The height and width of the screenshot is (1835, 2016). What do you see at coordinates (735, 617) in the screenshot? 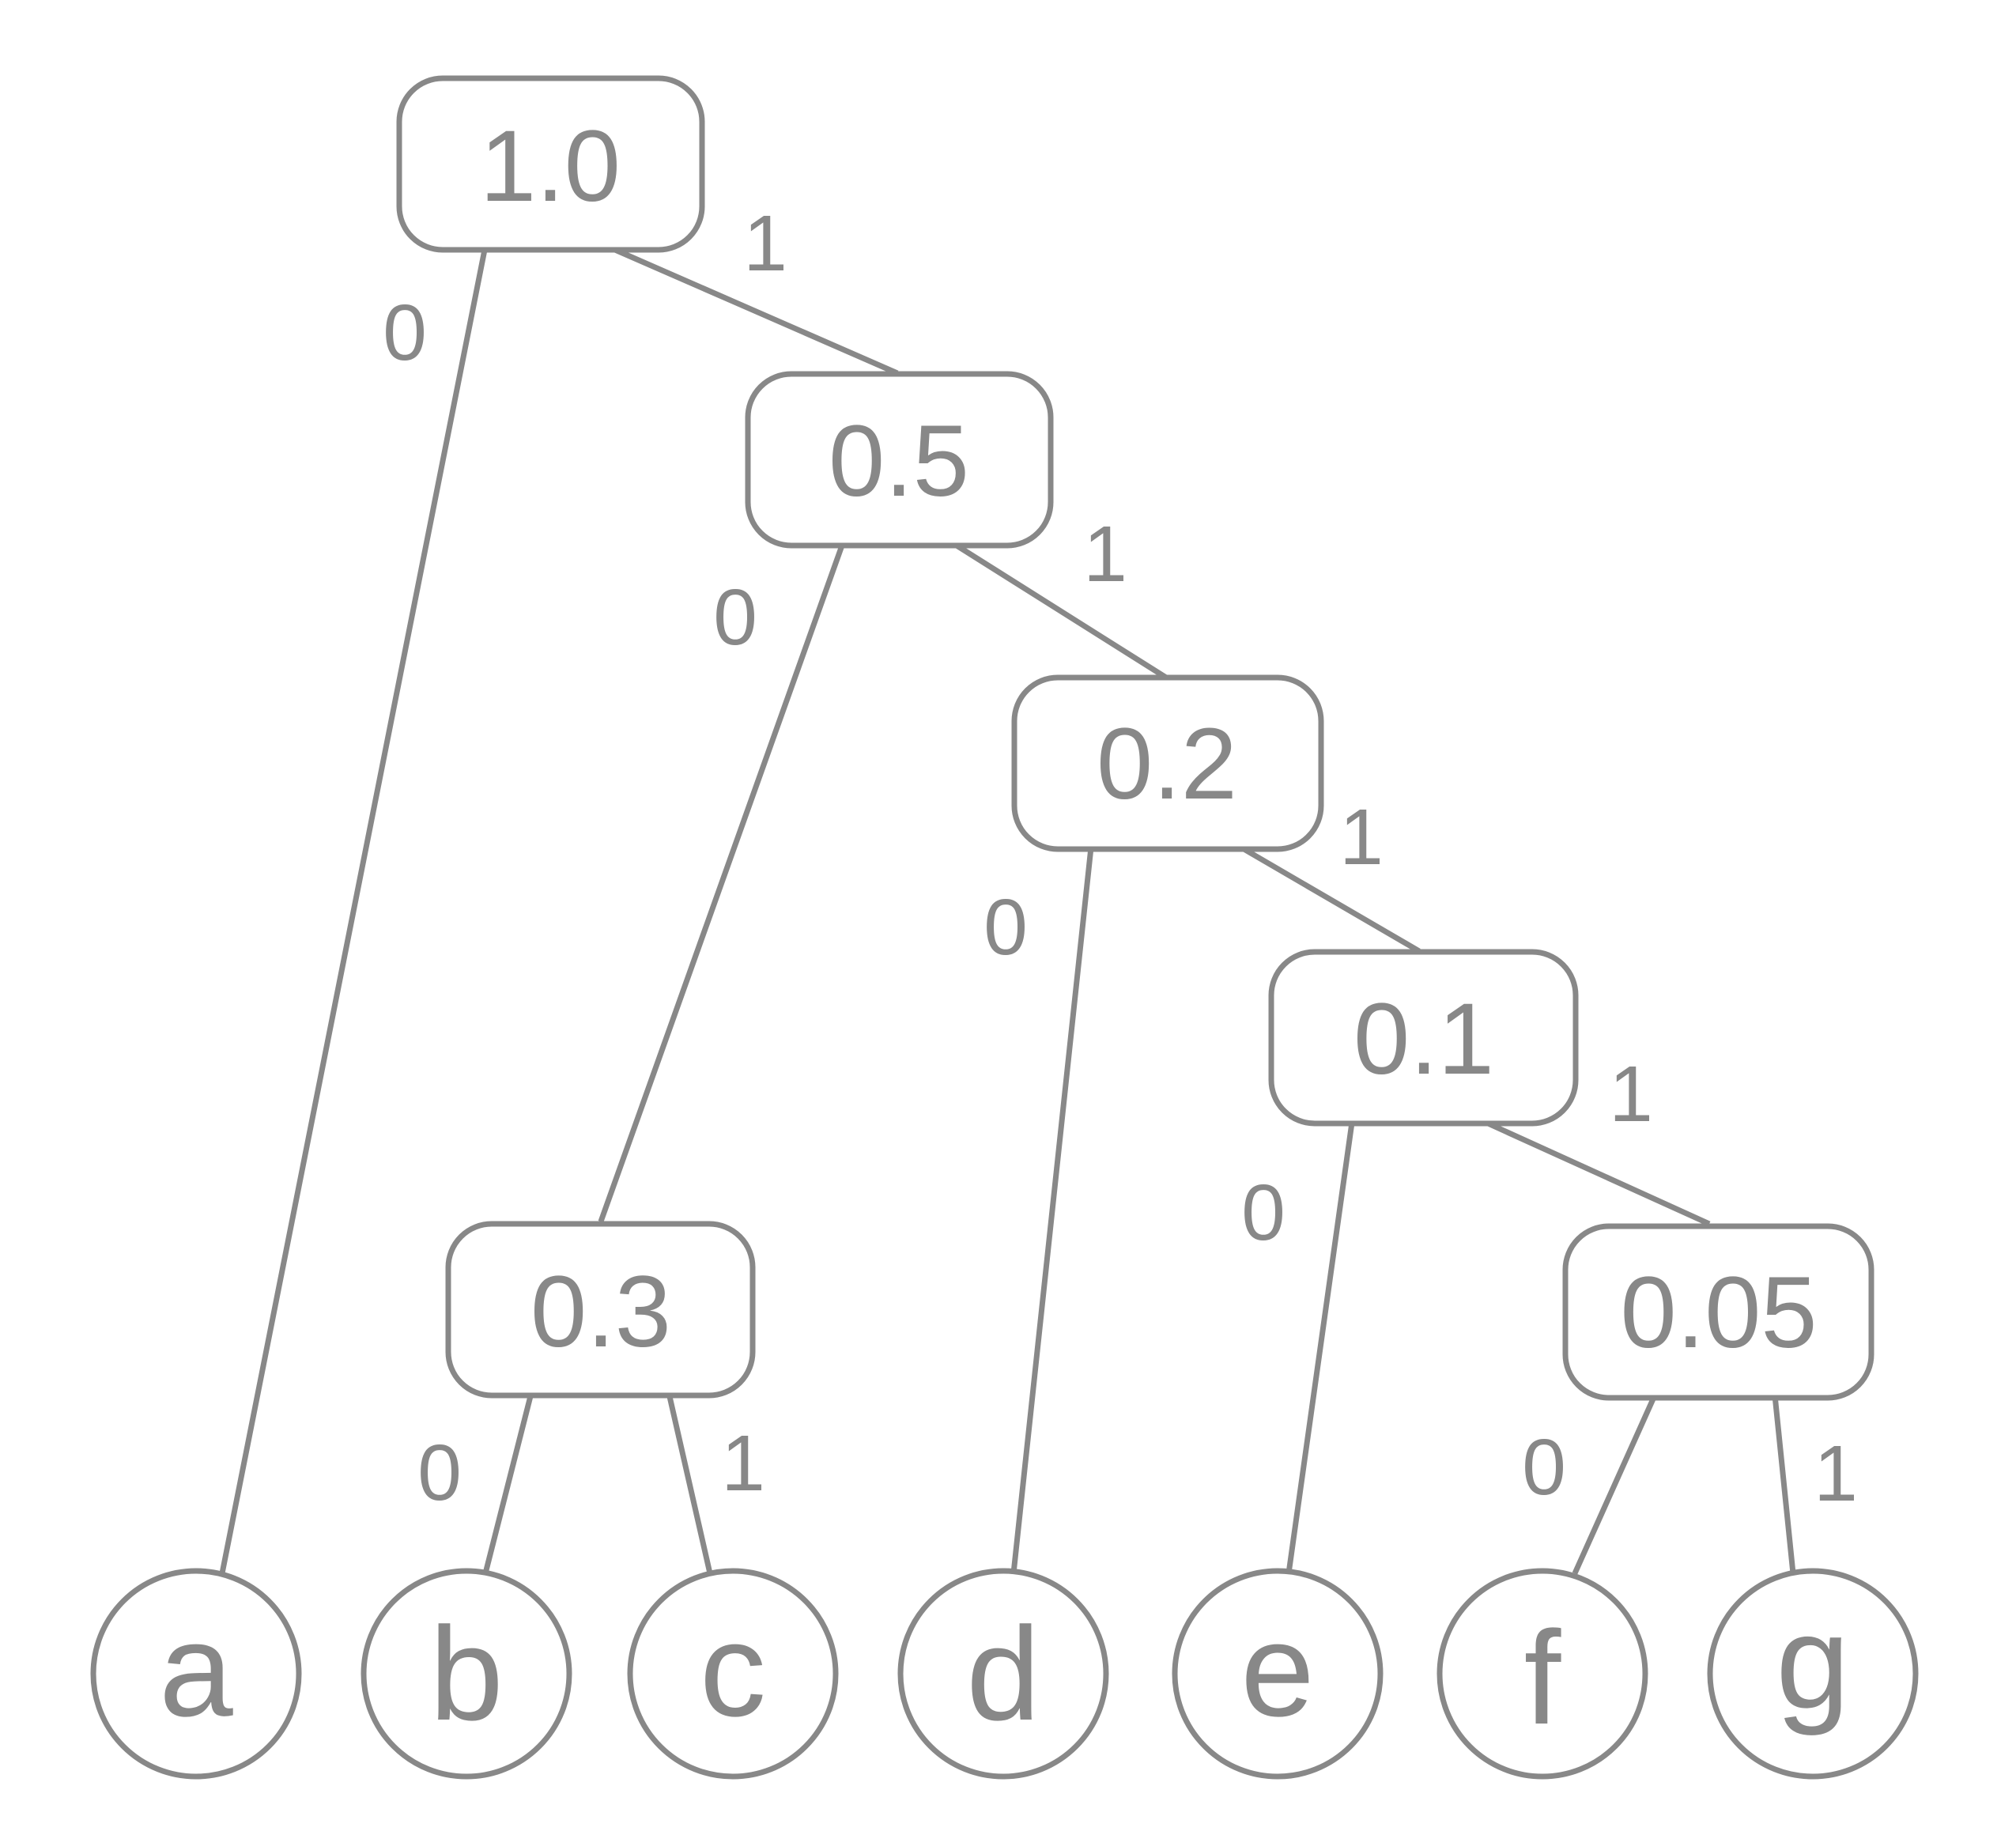
I see `bit-label-05-to-03: 0` at bounding box center [735, 617].